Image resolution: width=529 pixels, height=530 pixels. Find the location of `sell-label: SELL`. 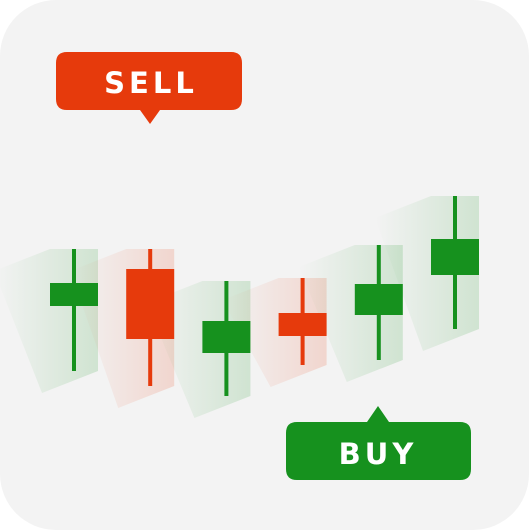

sell-label: SELL is located at coordinates (149, 88).